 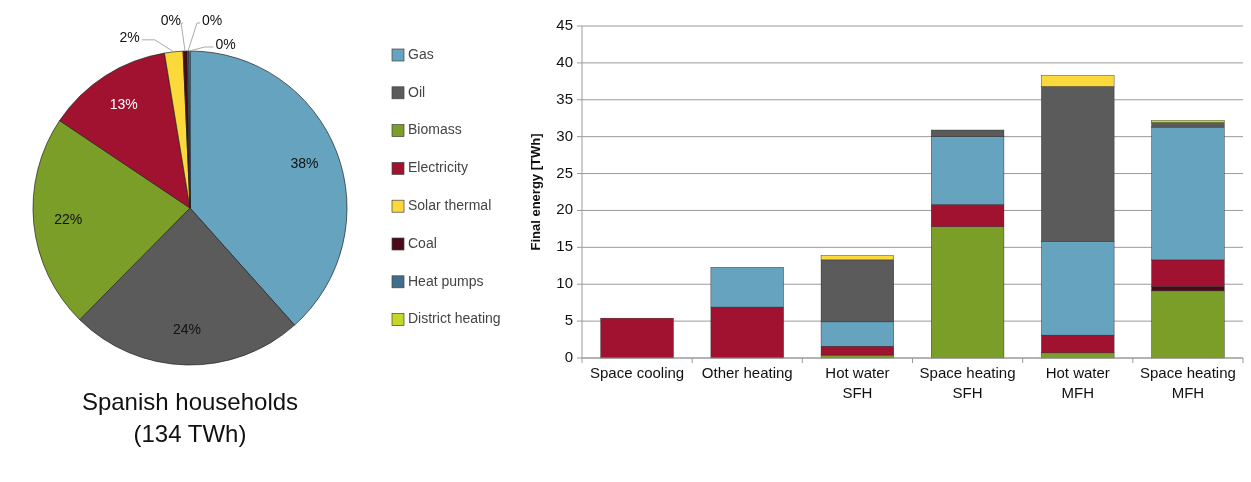 What do you see at coordinates (747, 372) in the screenshot?
I see `x-tick-label: Other heating` at bounding box center [747, 372].